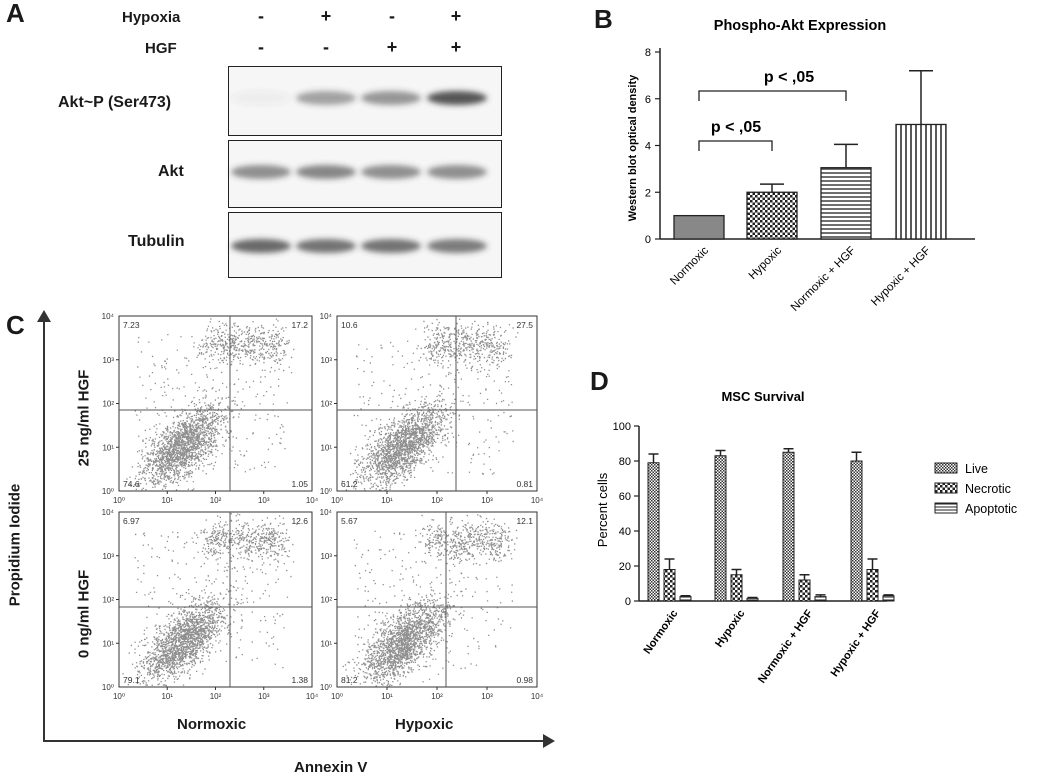 This screenshot has height=783, width=1037. Describe the element at coordinates (524, 680) in the screenshot. I see `quadrant-lr-value: 0.98` at that location.